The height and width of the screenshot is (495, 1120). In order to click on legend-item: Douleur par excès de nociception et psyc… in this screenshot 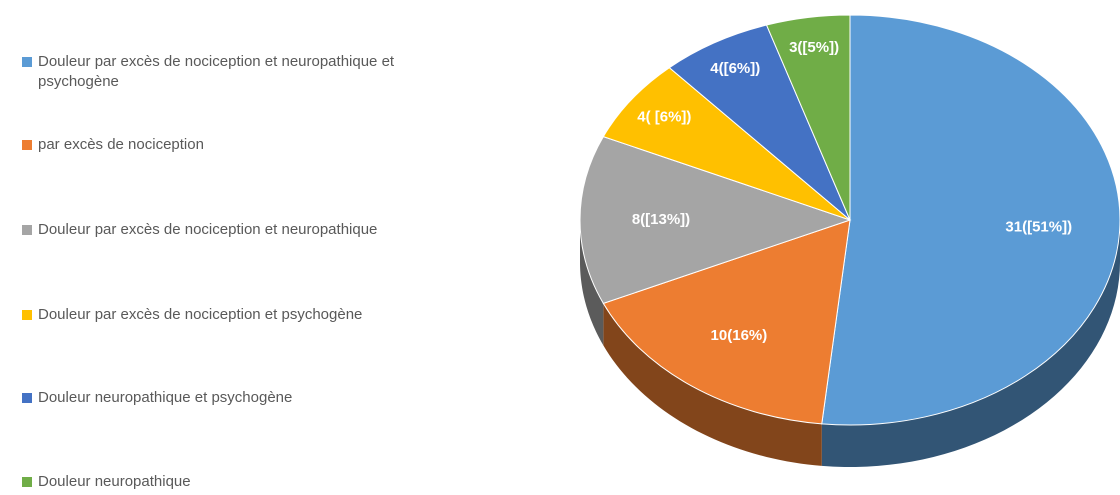, I will do `click(240, 315)`.